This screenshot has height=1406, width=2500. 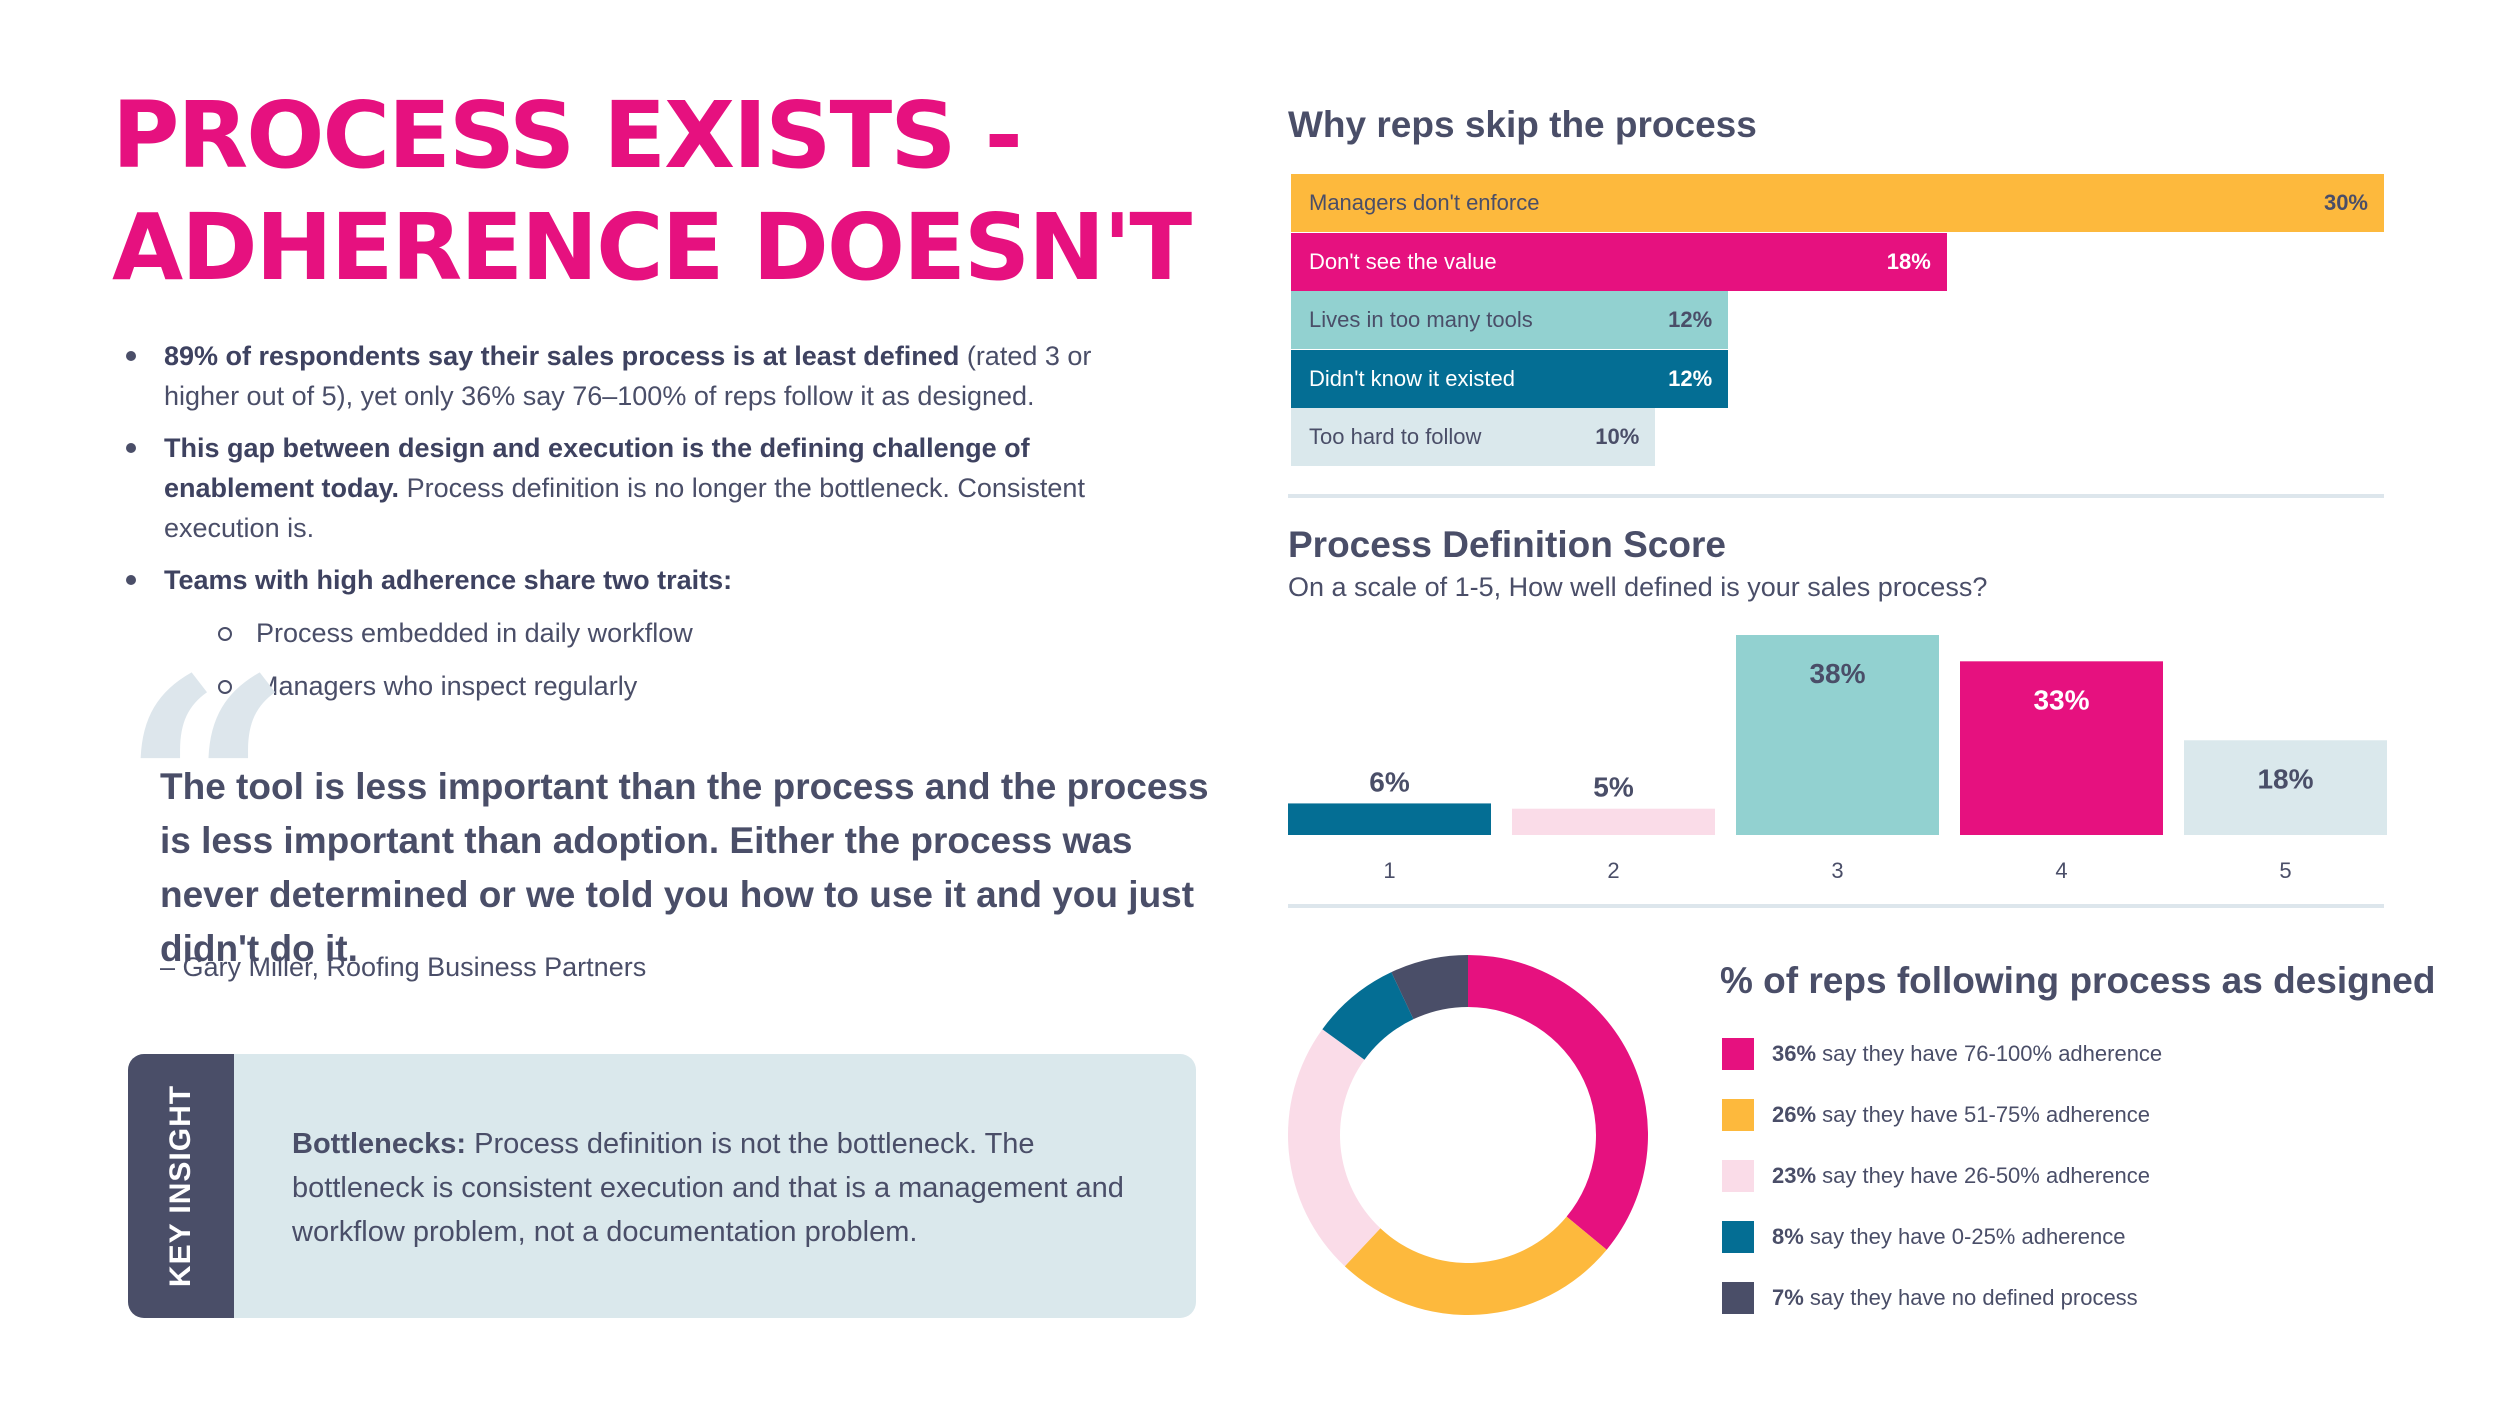 What do you see at coordinates (1837, 870) in the screenshot?
I see `score-category-label: 3` at bounding box center [1837, 870].